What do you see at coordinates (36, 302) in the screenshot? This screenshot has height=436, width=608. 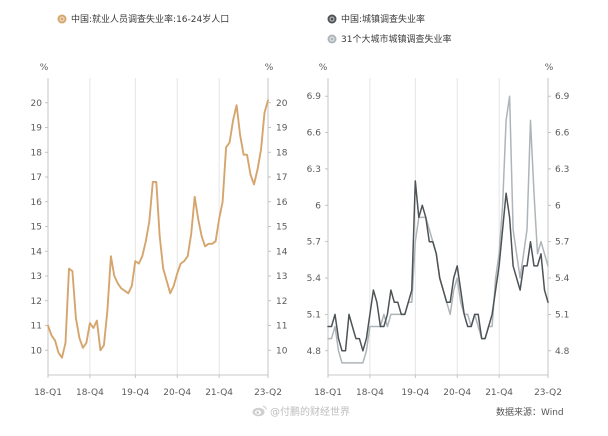 I see `y-tick-label-left: 12` at bounding box center [36, 302].